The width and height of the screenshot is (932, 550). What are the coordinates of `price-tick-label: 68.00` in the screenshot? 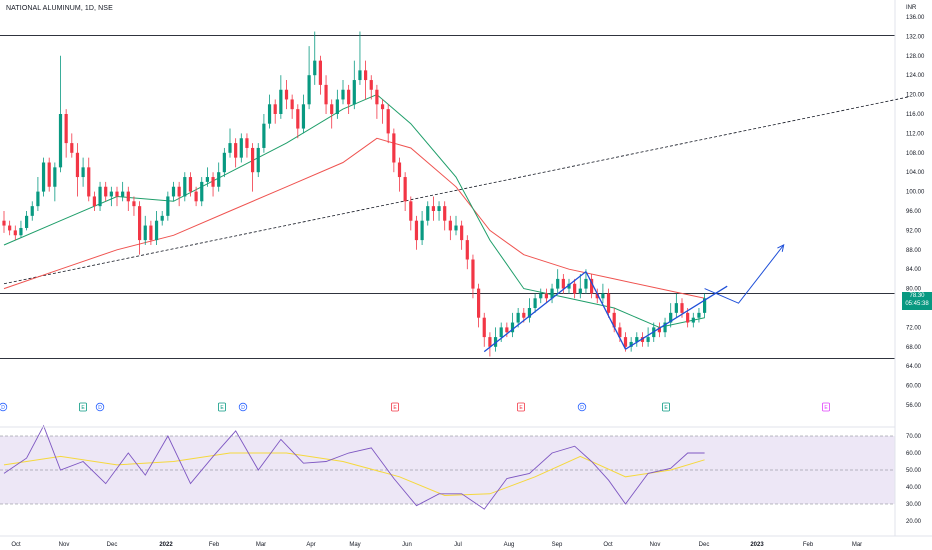 It's located at (914, 348).